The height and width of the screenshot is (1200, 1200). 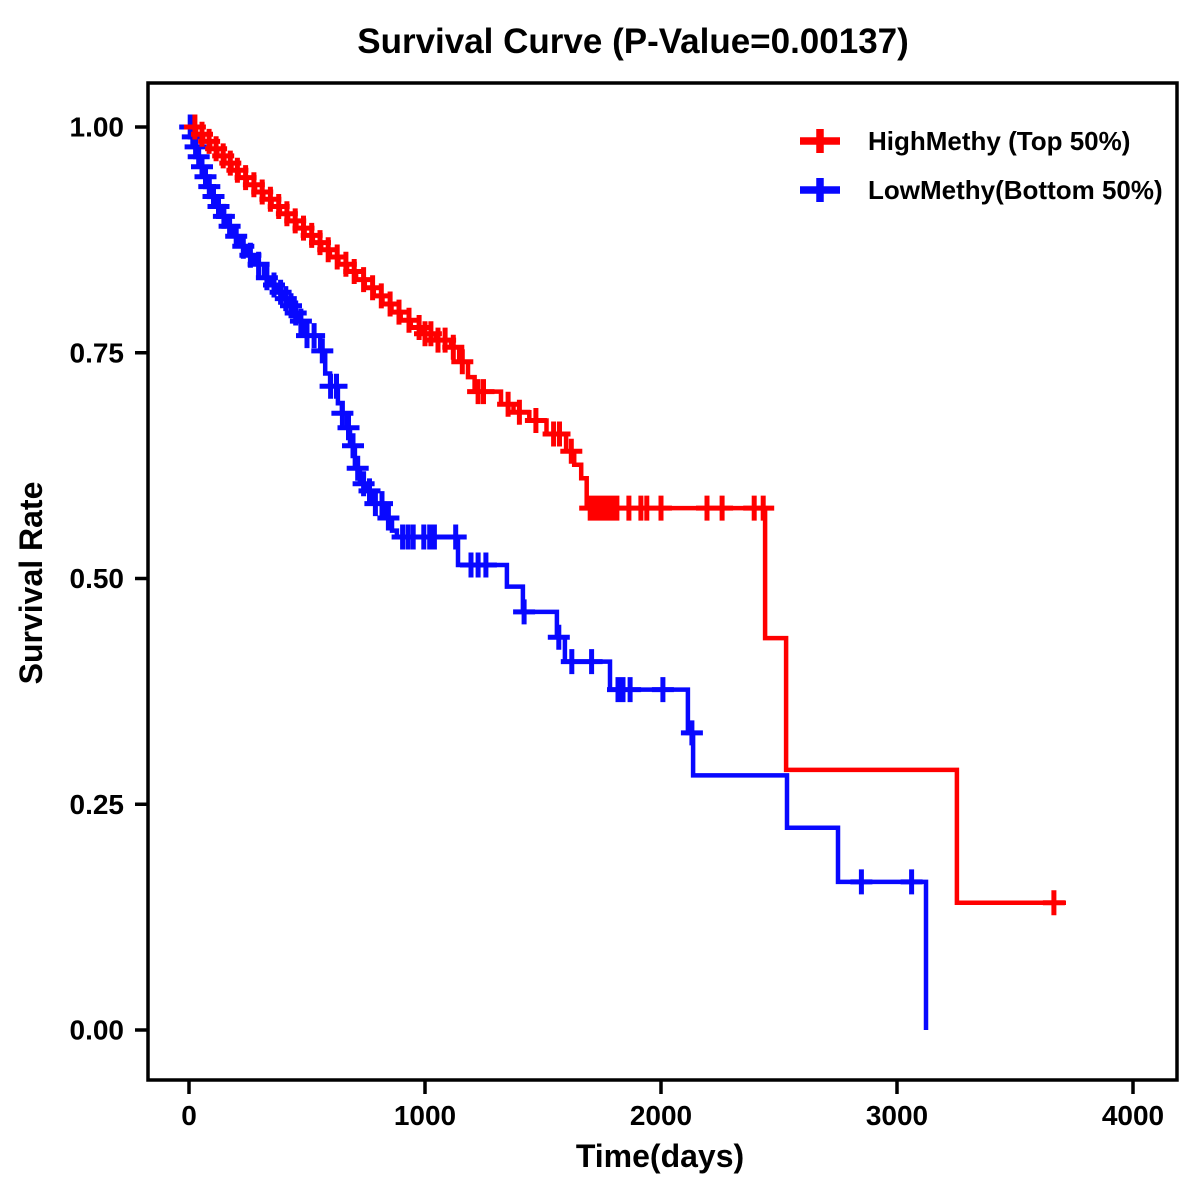 What do you see at coordinates (97, 1030) in the screenshot?
I see `y-tick-label: 0.00` at bounding box center [97, 1030].